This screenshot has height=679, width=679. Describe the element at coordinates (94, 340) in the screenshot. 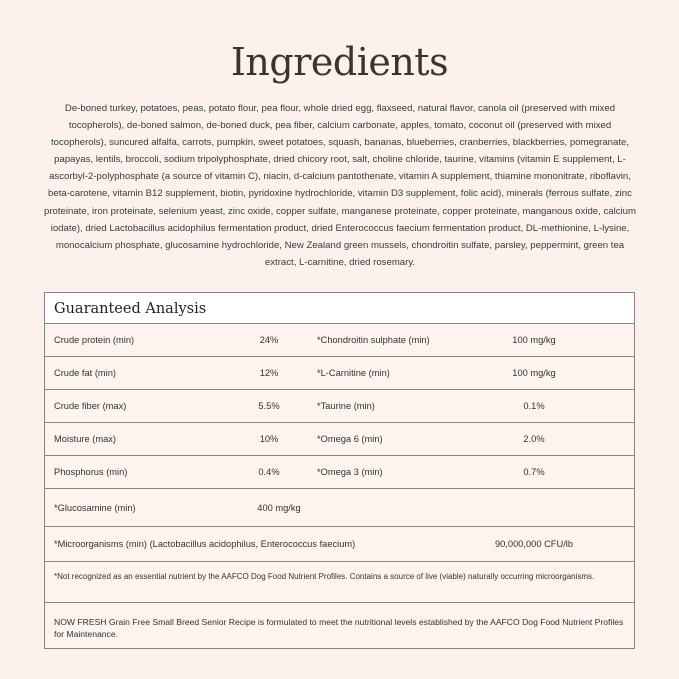

I see `nutrient-name: Crude protein (min)` at that location.